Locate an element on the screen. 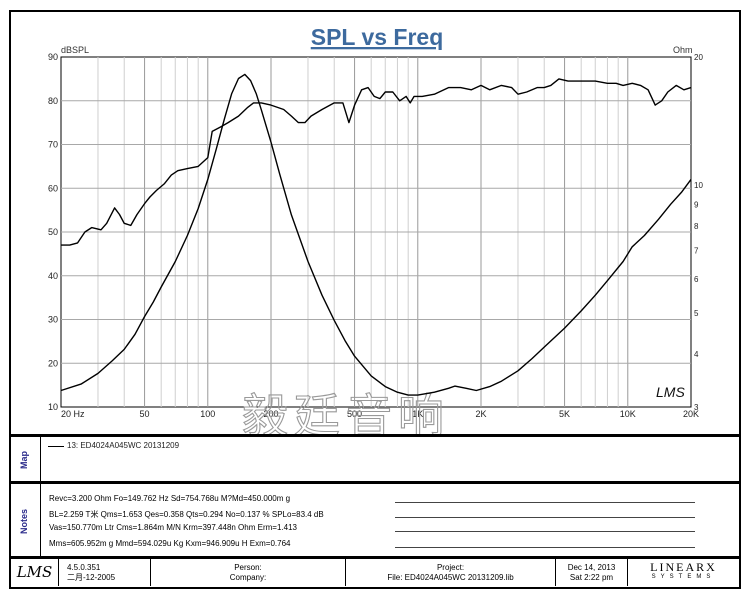 The height and width of the screenshot is (600, 750). y-left-tick-label: 80 is located at coordinates (53, 101).